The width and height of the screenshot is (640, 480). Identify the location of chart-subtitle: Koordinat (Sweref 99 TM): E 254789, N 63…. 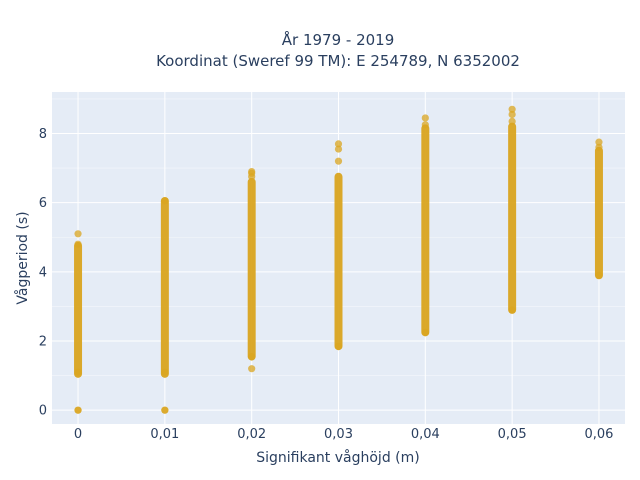
(338, 61).